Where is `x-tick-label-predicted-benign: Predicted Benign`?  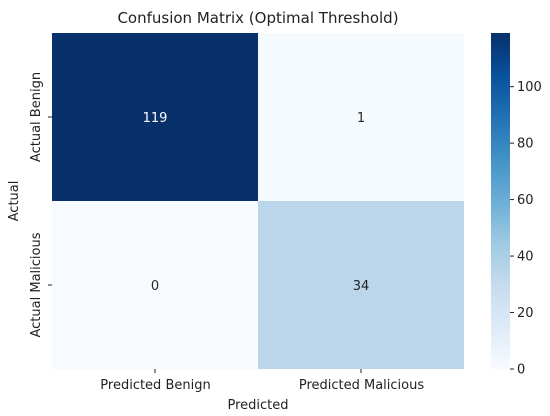 x-tick-label-predicted-benign: Predicted Benign is located at coordinates (155, 385).